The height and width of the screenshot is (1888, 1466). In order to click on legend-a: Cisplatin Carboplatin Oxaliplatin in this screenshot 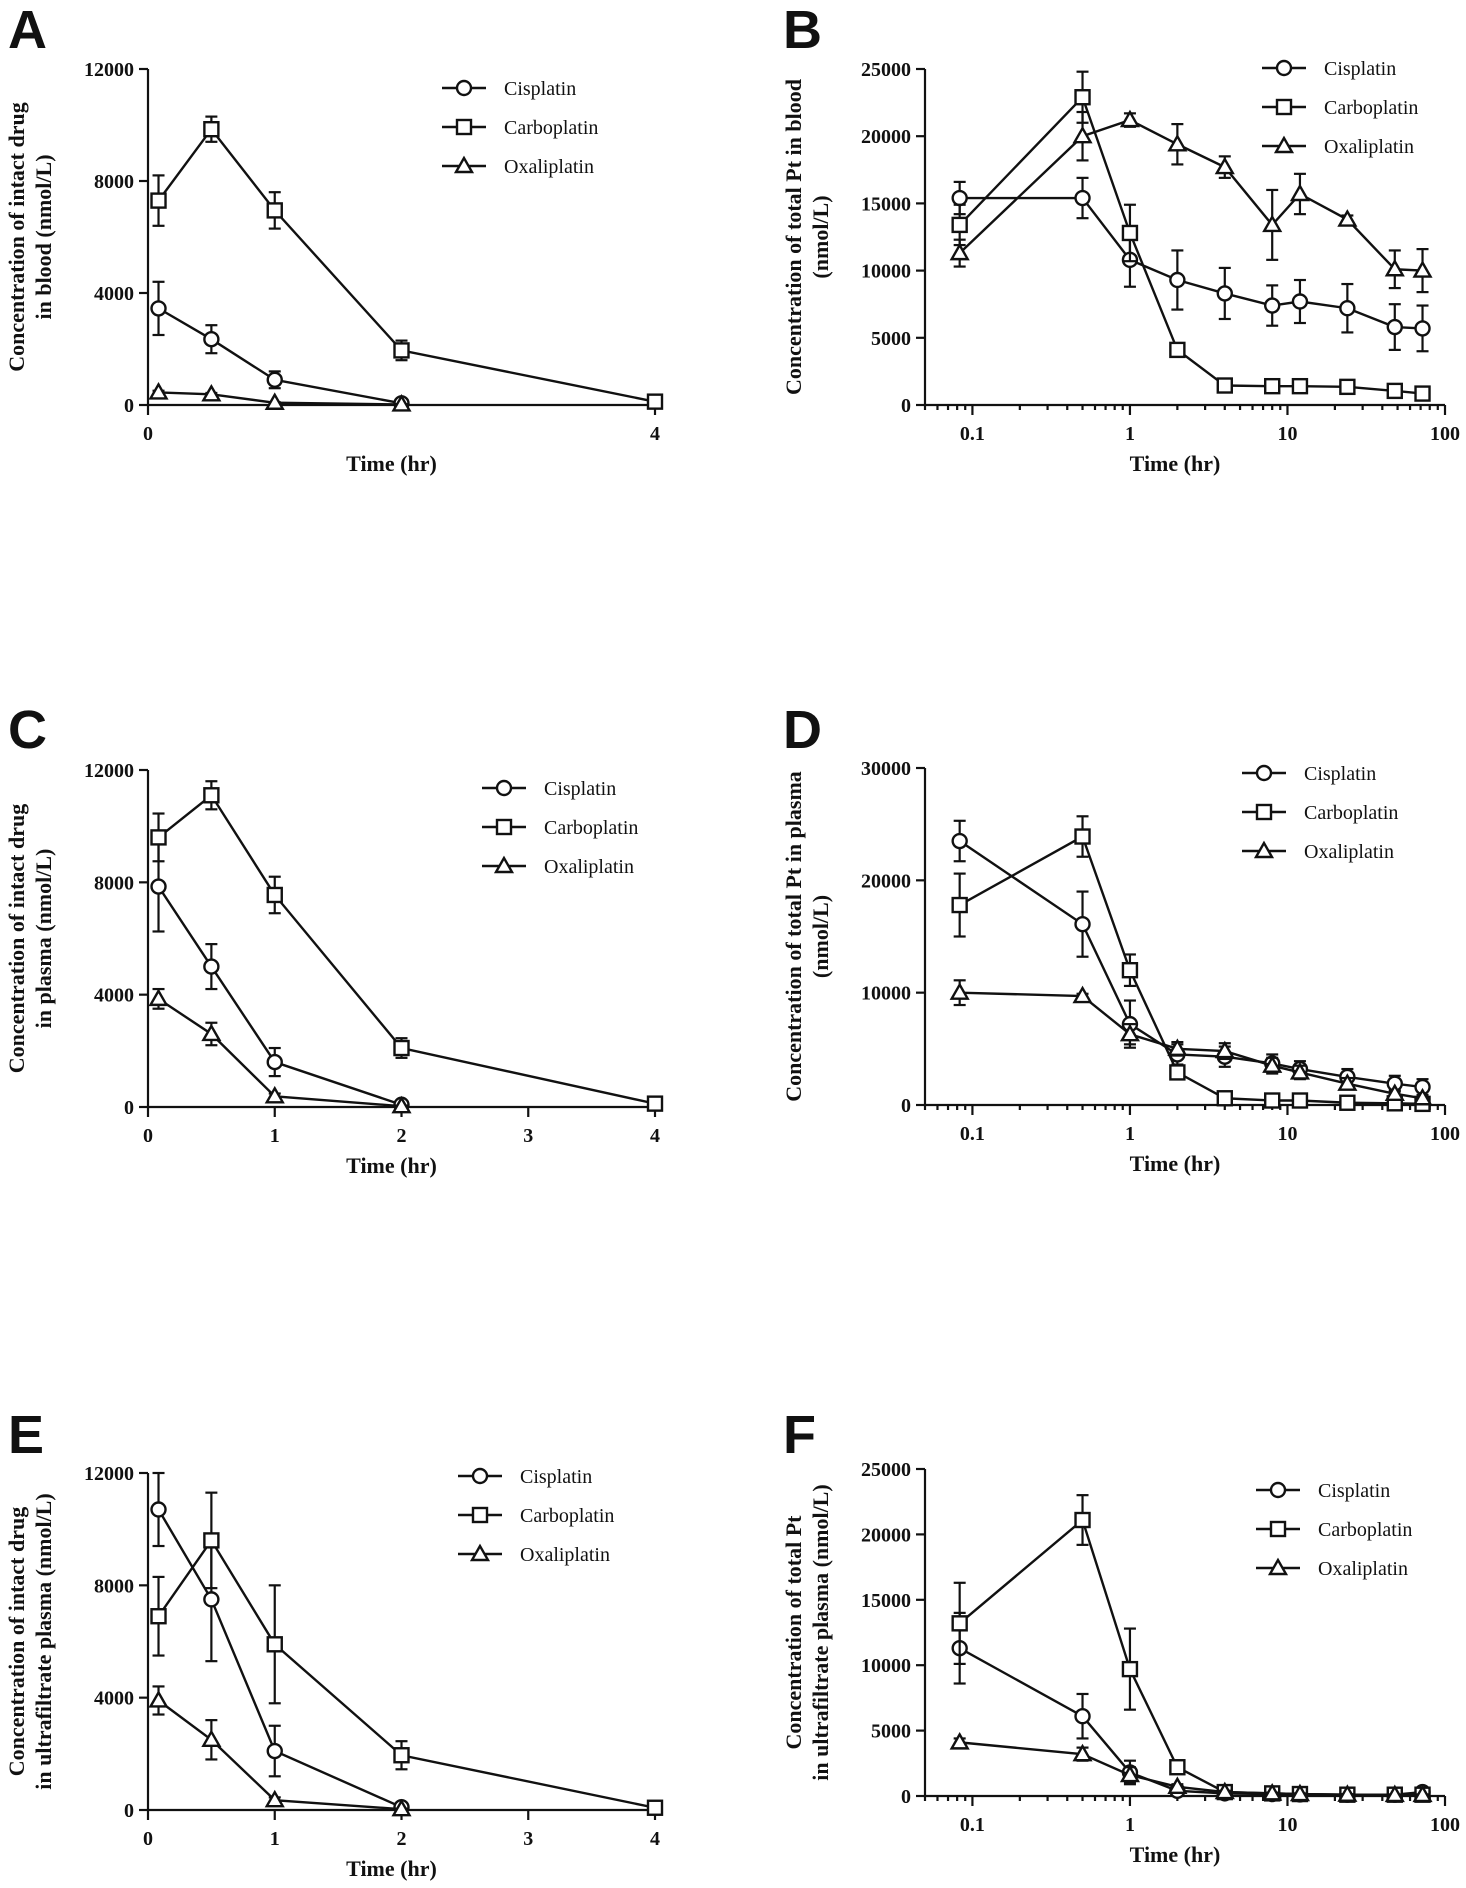, I will do `click(520, 128)`.